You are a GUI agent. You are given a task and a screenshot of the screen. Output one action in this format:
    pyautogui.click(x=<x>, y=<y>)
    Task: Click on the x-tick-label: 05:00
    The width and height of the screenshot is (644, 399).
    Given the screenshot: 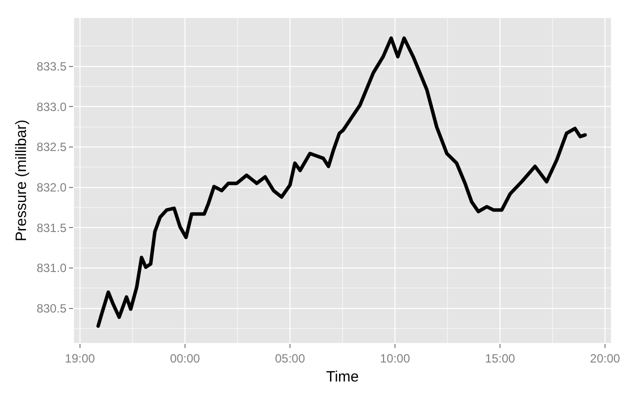 What is the action you would take?
    pyautogui.click(x=290, y=358)
    